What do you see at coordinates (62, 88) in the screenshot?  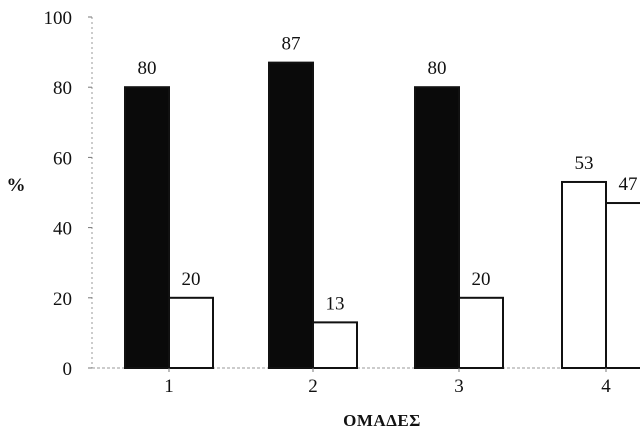 I see `y-tick-label: 80` at bounding box center [62, 88].